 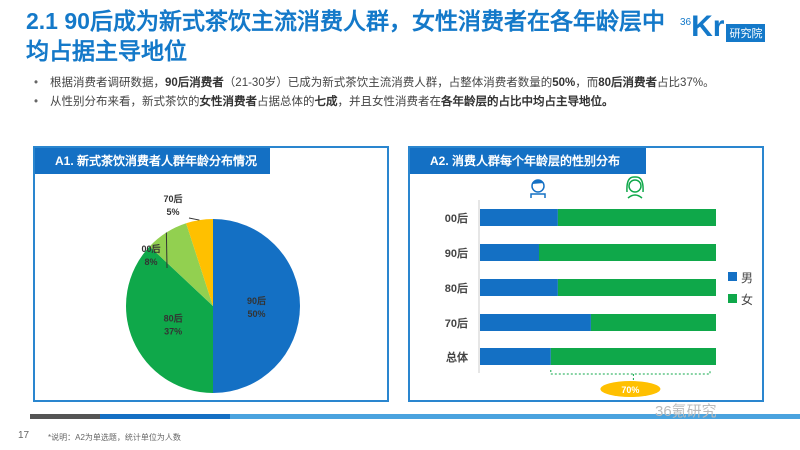 What do you see at coordinates (527, 102) in the screenshot?
I see `bullet-text: 各年龄层的占比中均占主导地位。` at bounding box center [527, 102].